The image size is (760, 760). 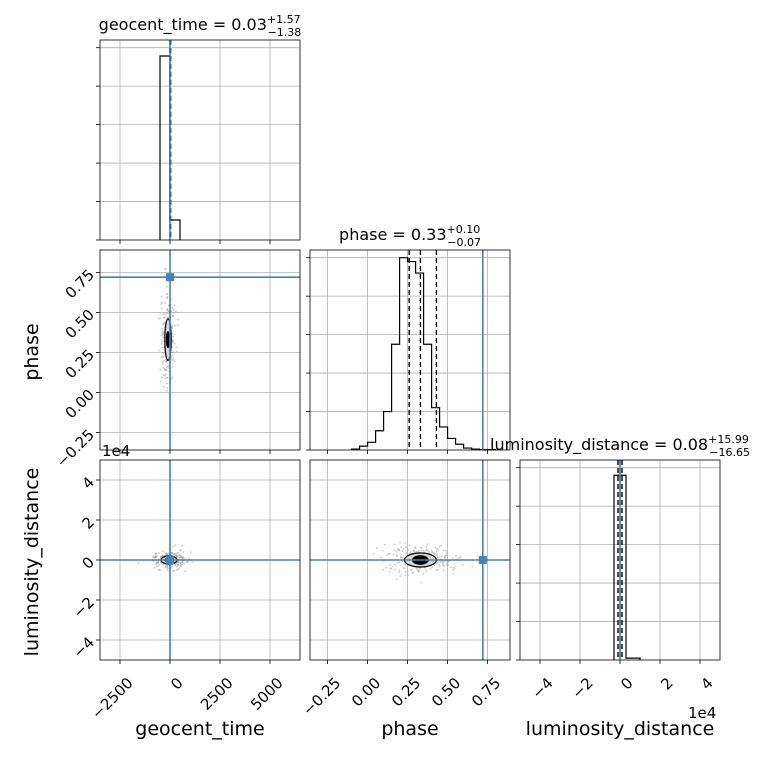 I want to click on axis-label-luminosity-distance-y: luminosity_distance, so click(x=32, y=562).